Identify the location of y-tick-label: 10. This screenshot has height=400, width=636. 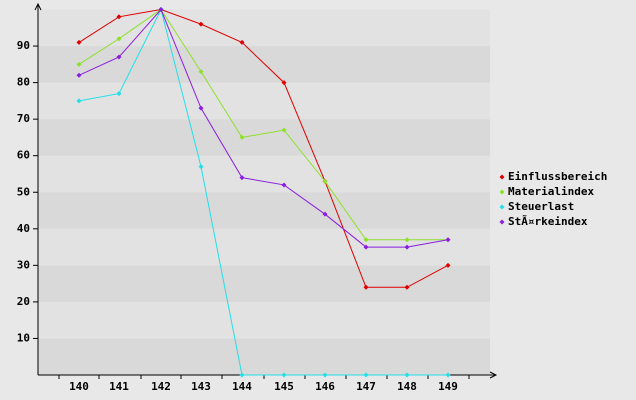
(23, 337).